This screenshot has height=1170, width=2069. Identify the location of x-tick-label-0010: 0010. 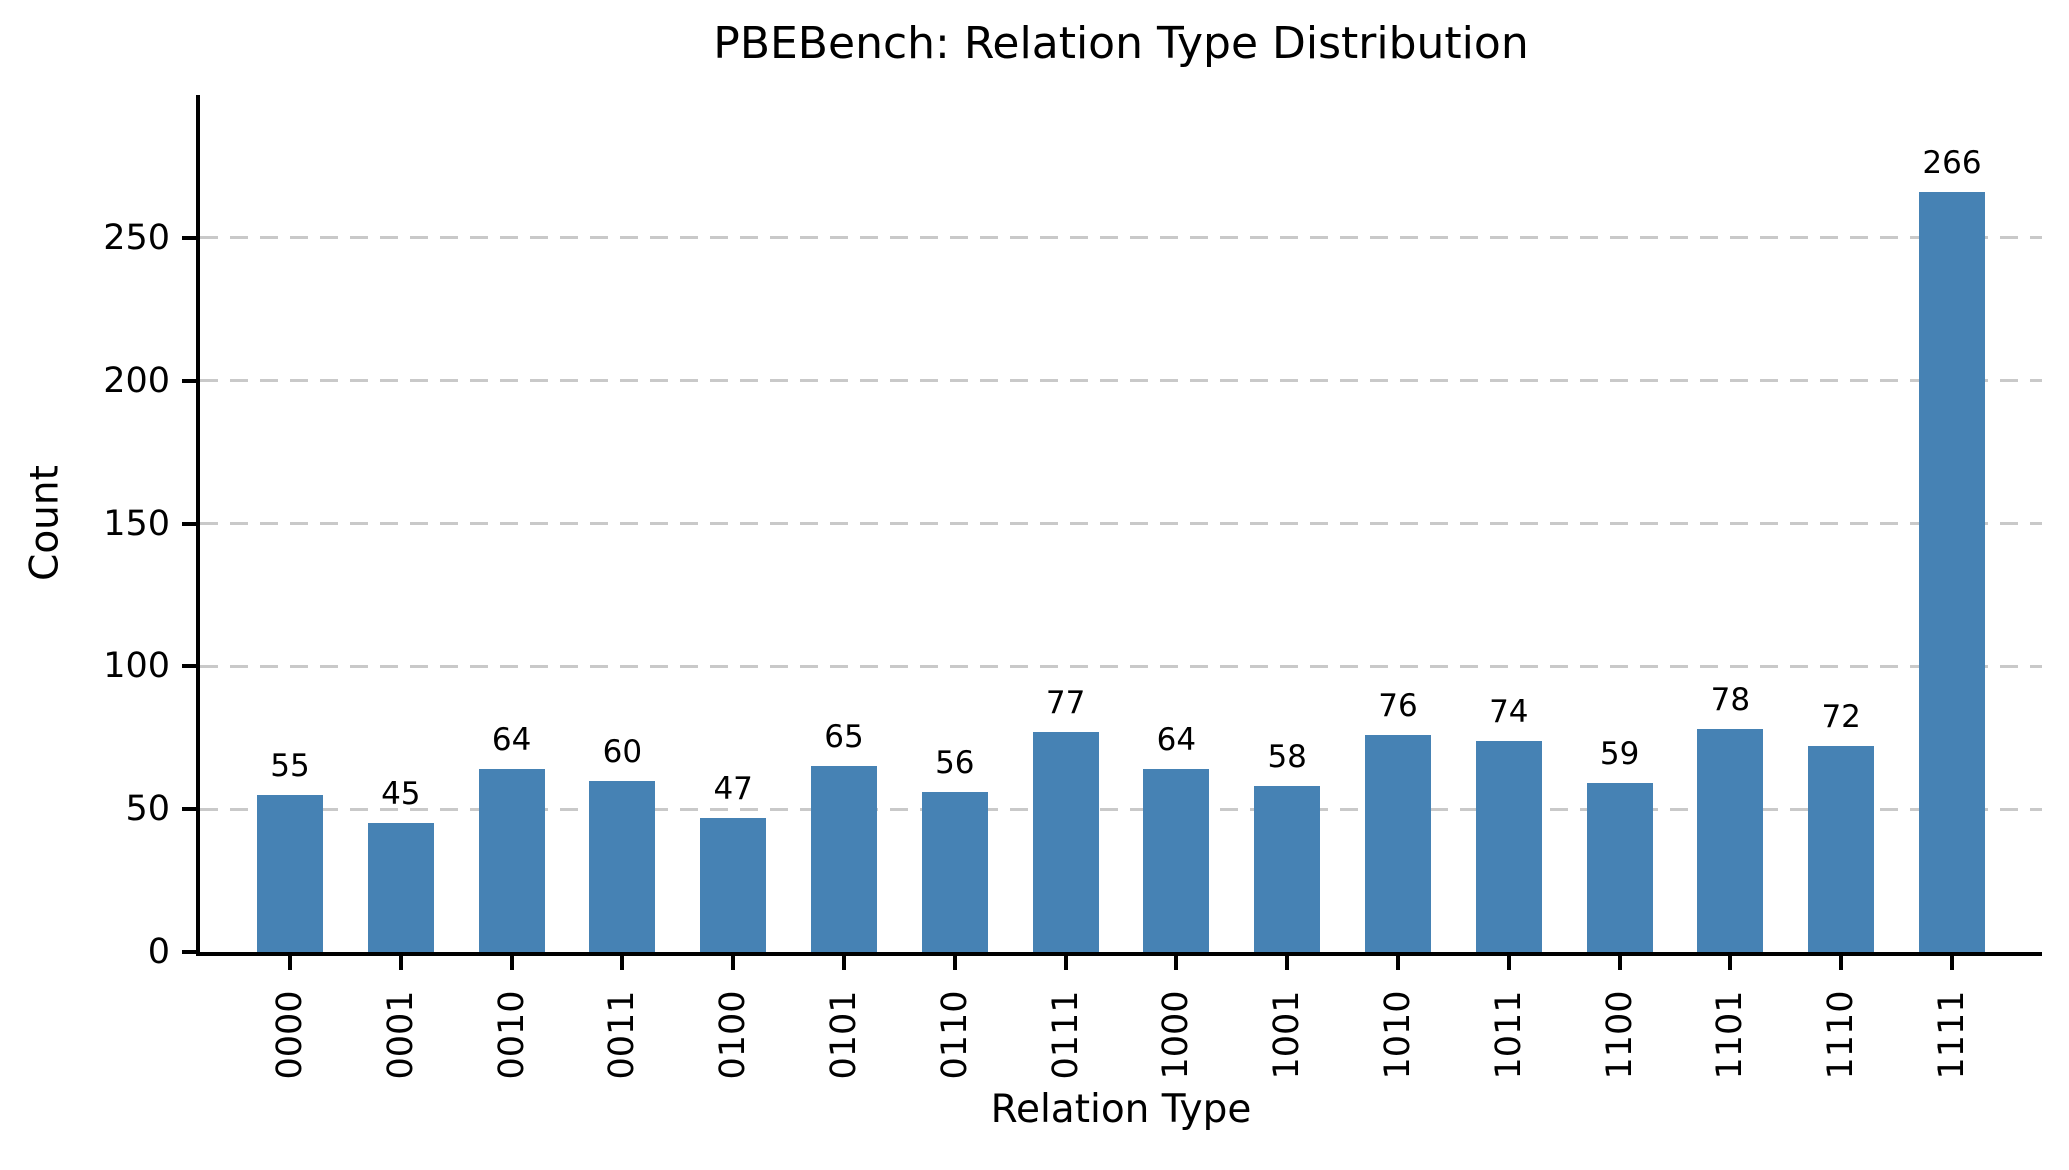
(511, 1035).